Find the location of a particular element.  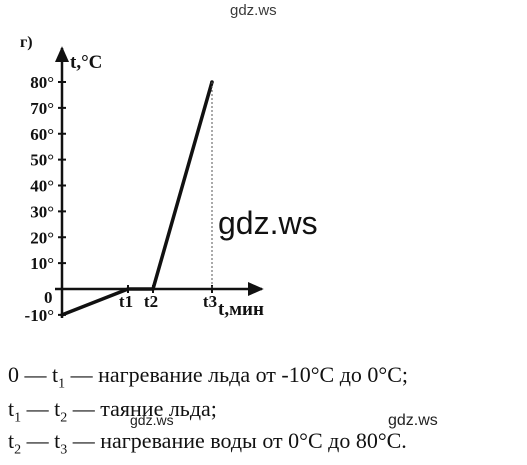

y-tick-label: -10° is located at coordinates (39, 315).